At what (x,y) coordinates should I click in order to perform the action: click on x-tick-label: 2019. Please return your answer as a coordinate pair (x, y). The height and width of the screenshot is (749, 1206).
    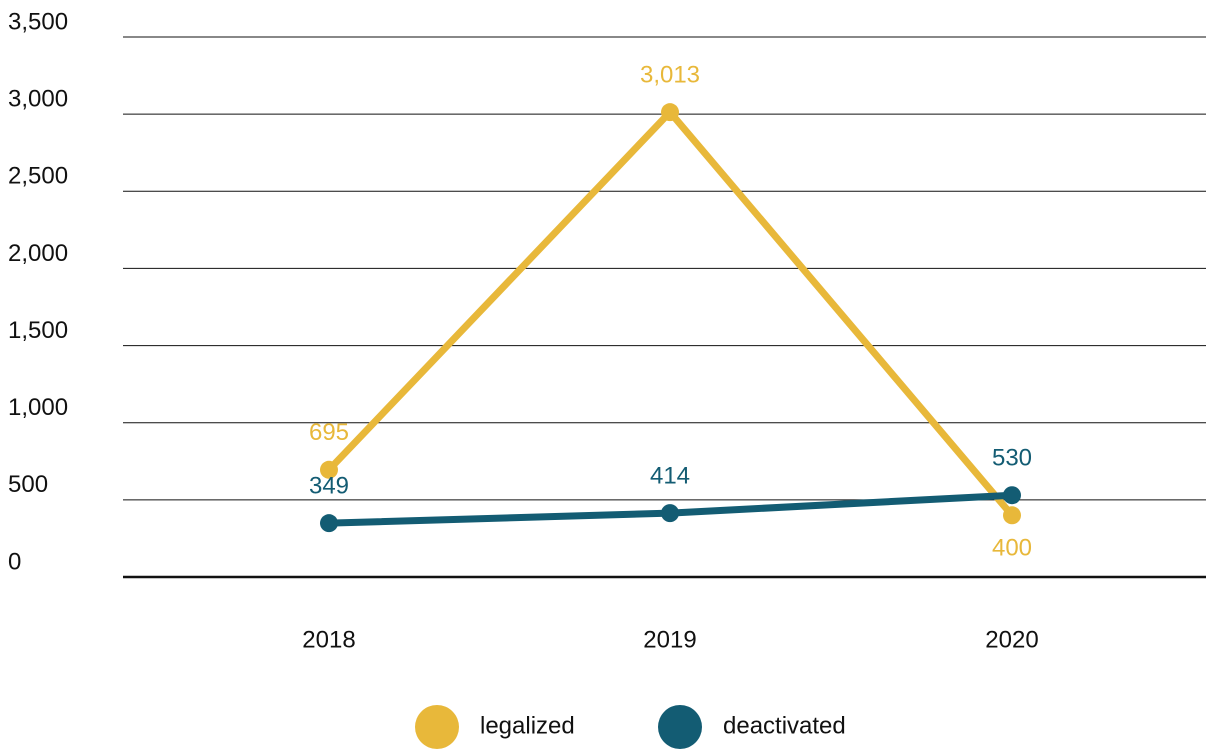
    Looking at the image, I should click on (669, 639).